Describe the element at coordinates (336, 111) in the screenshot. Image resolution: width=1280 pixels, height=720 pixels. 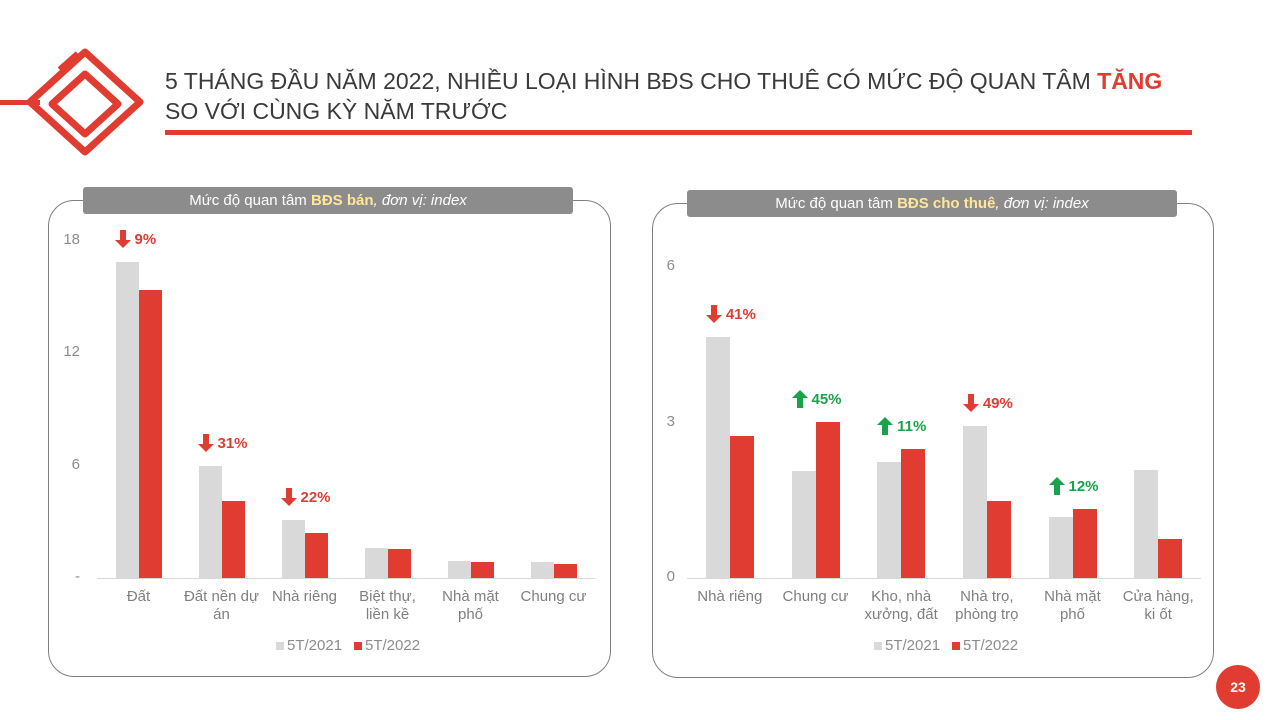
I see `title-text: SO VỚI CÙNG KỲ NĂM TRƯỚC` at that location.